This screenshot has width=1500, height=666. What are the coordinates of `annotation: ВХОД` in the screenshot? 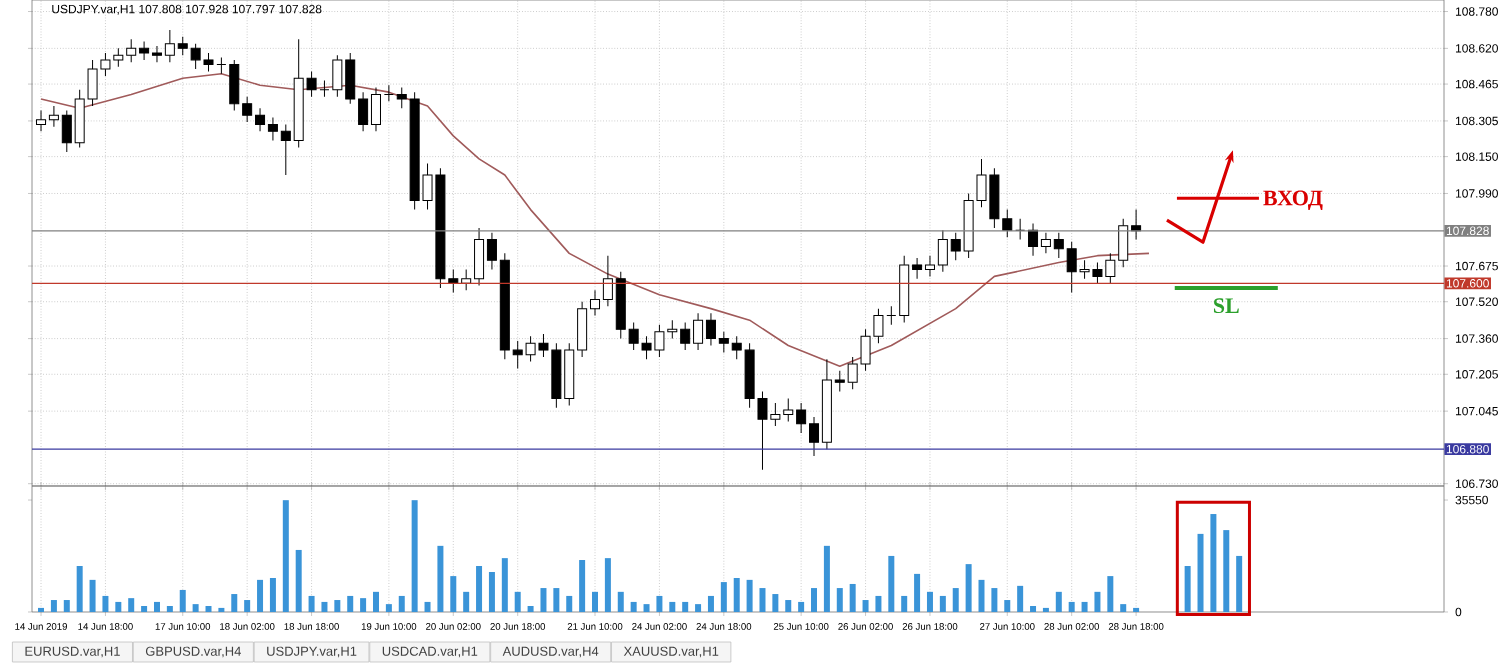 It's located at (1293, 200).